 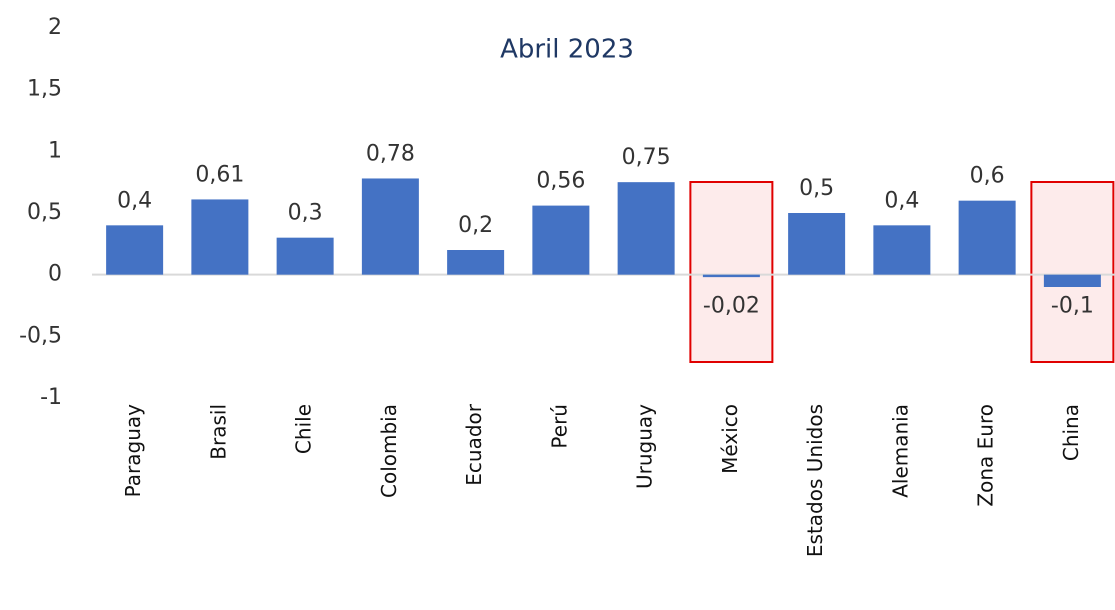 What do you see at coordinates (44, 212) in the screenshot?
I see `y-tick-label: 0,5` at bounding box center [44, 212].